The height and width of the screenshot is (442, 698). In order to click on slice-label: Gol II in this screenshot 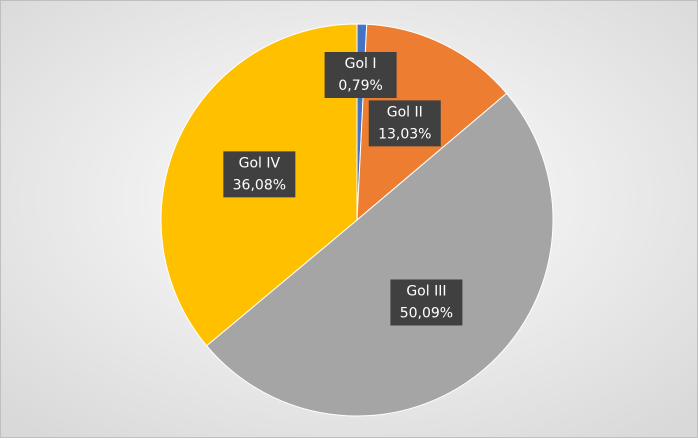, I will do `click(405, 112)`.